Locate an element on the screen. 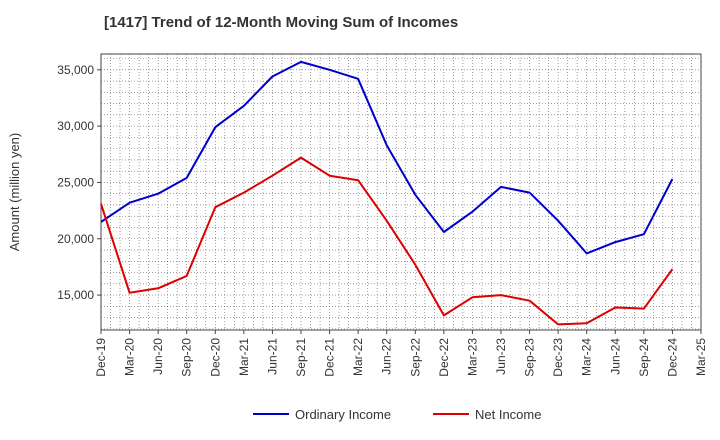 The width and height of the screenshot is (720, 440). x-tick-label: Mar-21 is located at coordinates (244, 357).